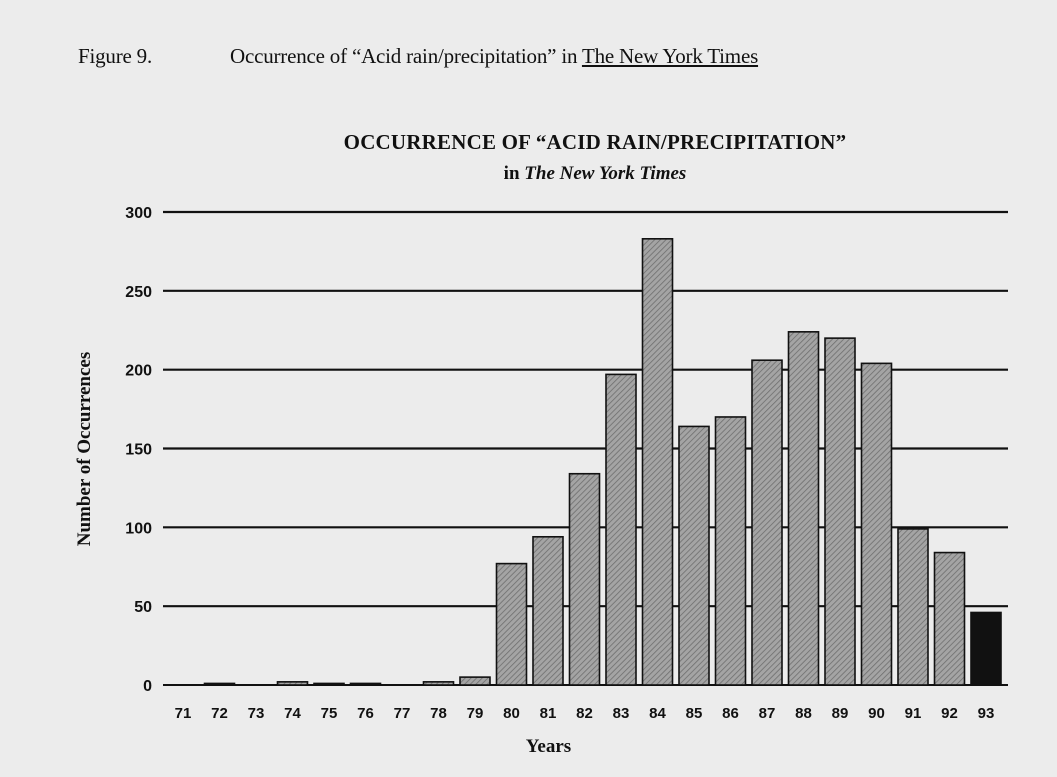 The image size is (1057, 777). Describe the element at coordinates (183, 713) in the screenshot. I see `x-tick-label-71: 71` at that location.